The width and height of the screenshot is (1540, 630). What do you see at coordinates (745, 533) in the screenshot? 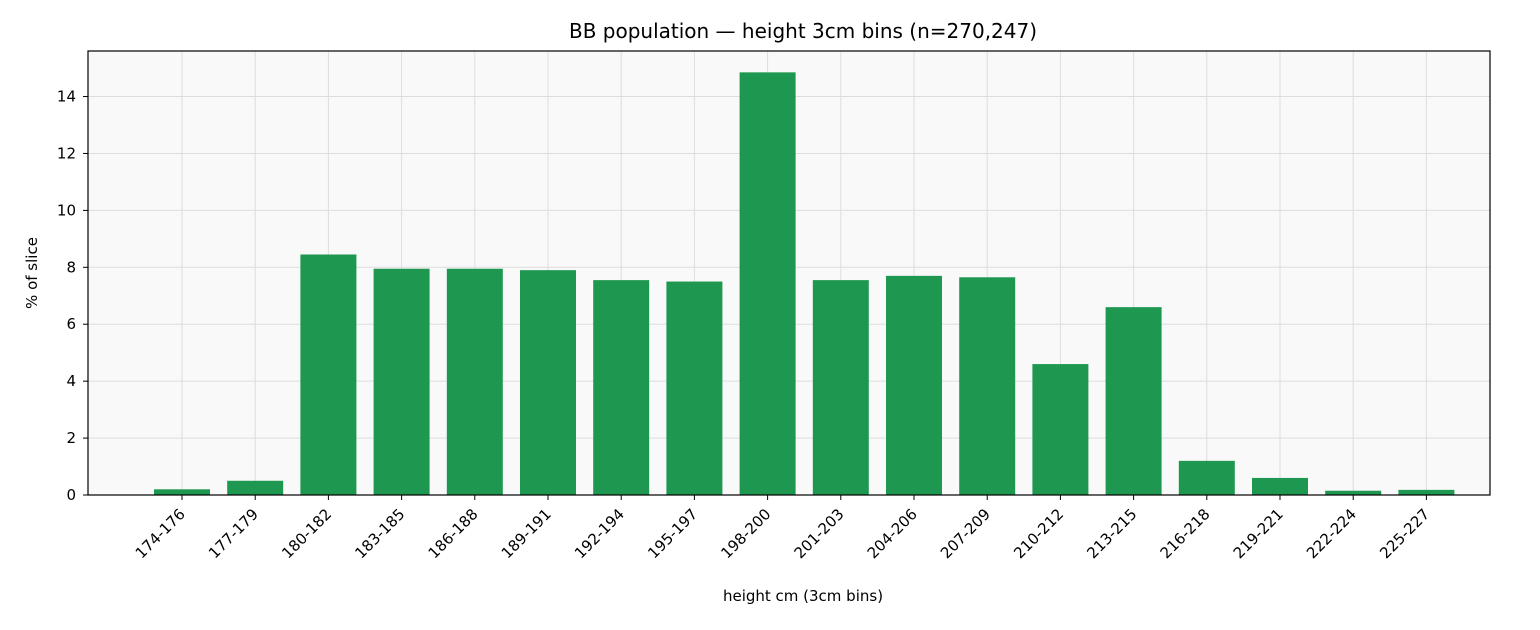
I see `x-tick-label: 198-200` at bounding box center [745, 533].